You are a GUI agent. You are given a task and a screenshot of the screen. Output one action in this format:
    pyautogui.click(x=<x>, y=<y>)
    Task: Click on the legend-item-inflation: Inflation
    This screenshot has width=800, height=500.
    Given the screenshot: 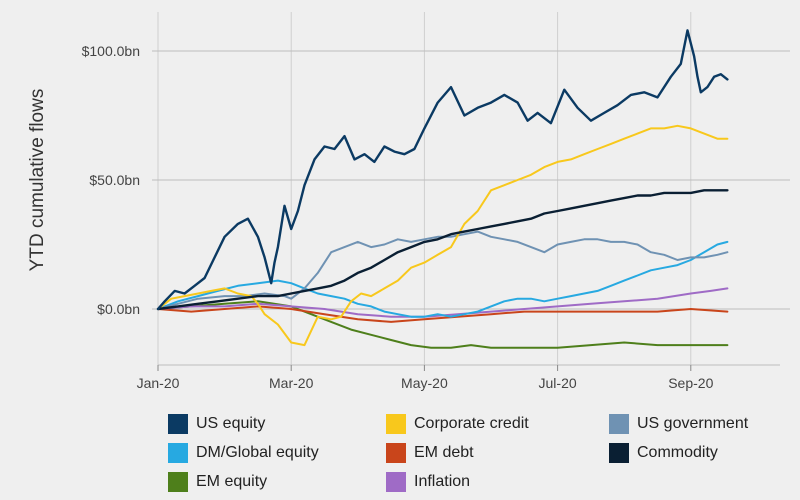 What is the action you would take?
    pyautogui.click(x=428, y=482)
    